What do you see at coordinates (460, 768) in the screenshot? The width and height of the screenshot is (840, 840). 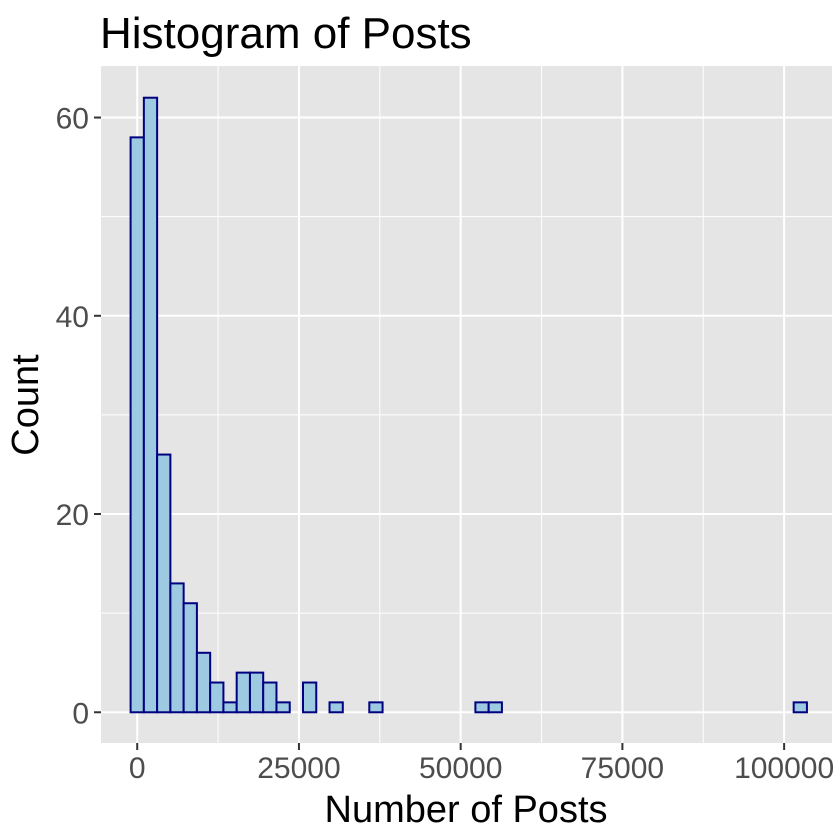 I see `x-tick-label: 50000` at bounding box center [460, 768].